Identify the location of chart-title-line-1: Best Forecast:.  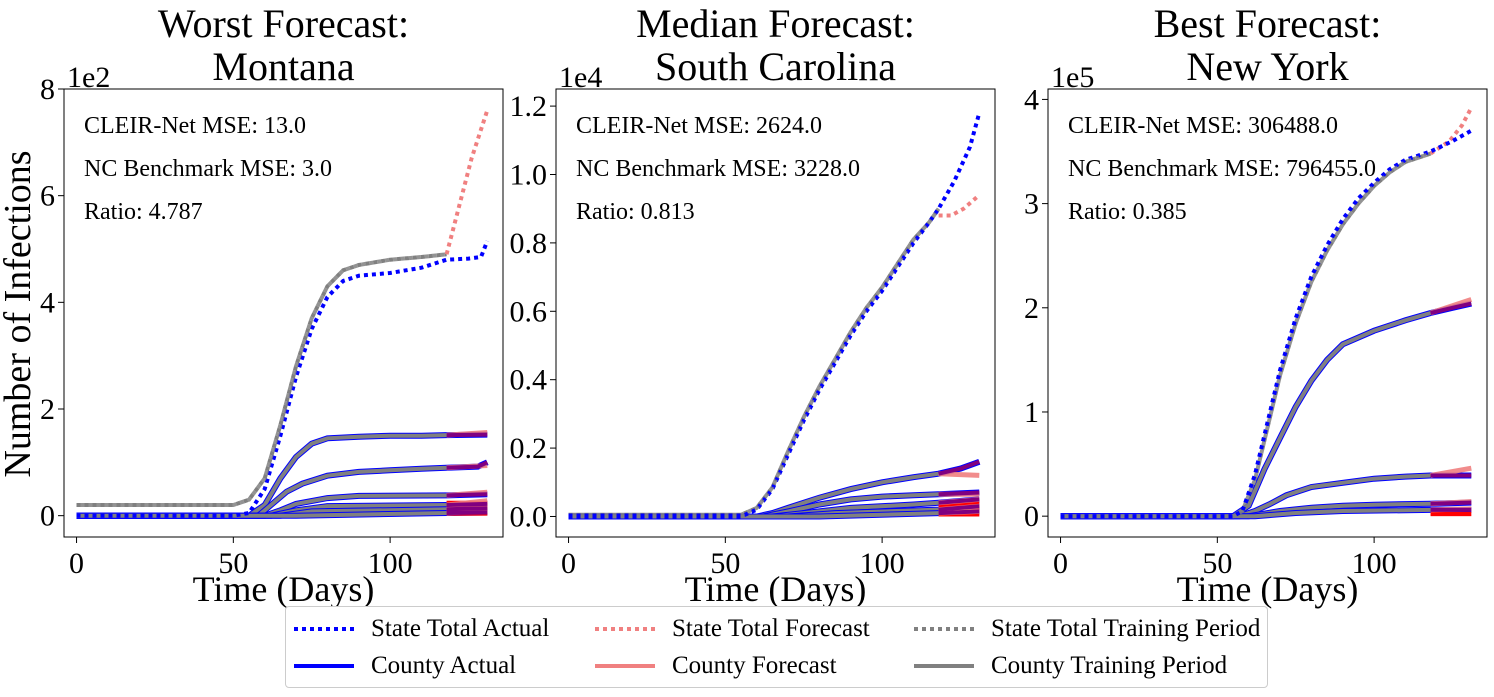
(1268, 23).